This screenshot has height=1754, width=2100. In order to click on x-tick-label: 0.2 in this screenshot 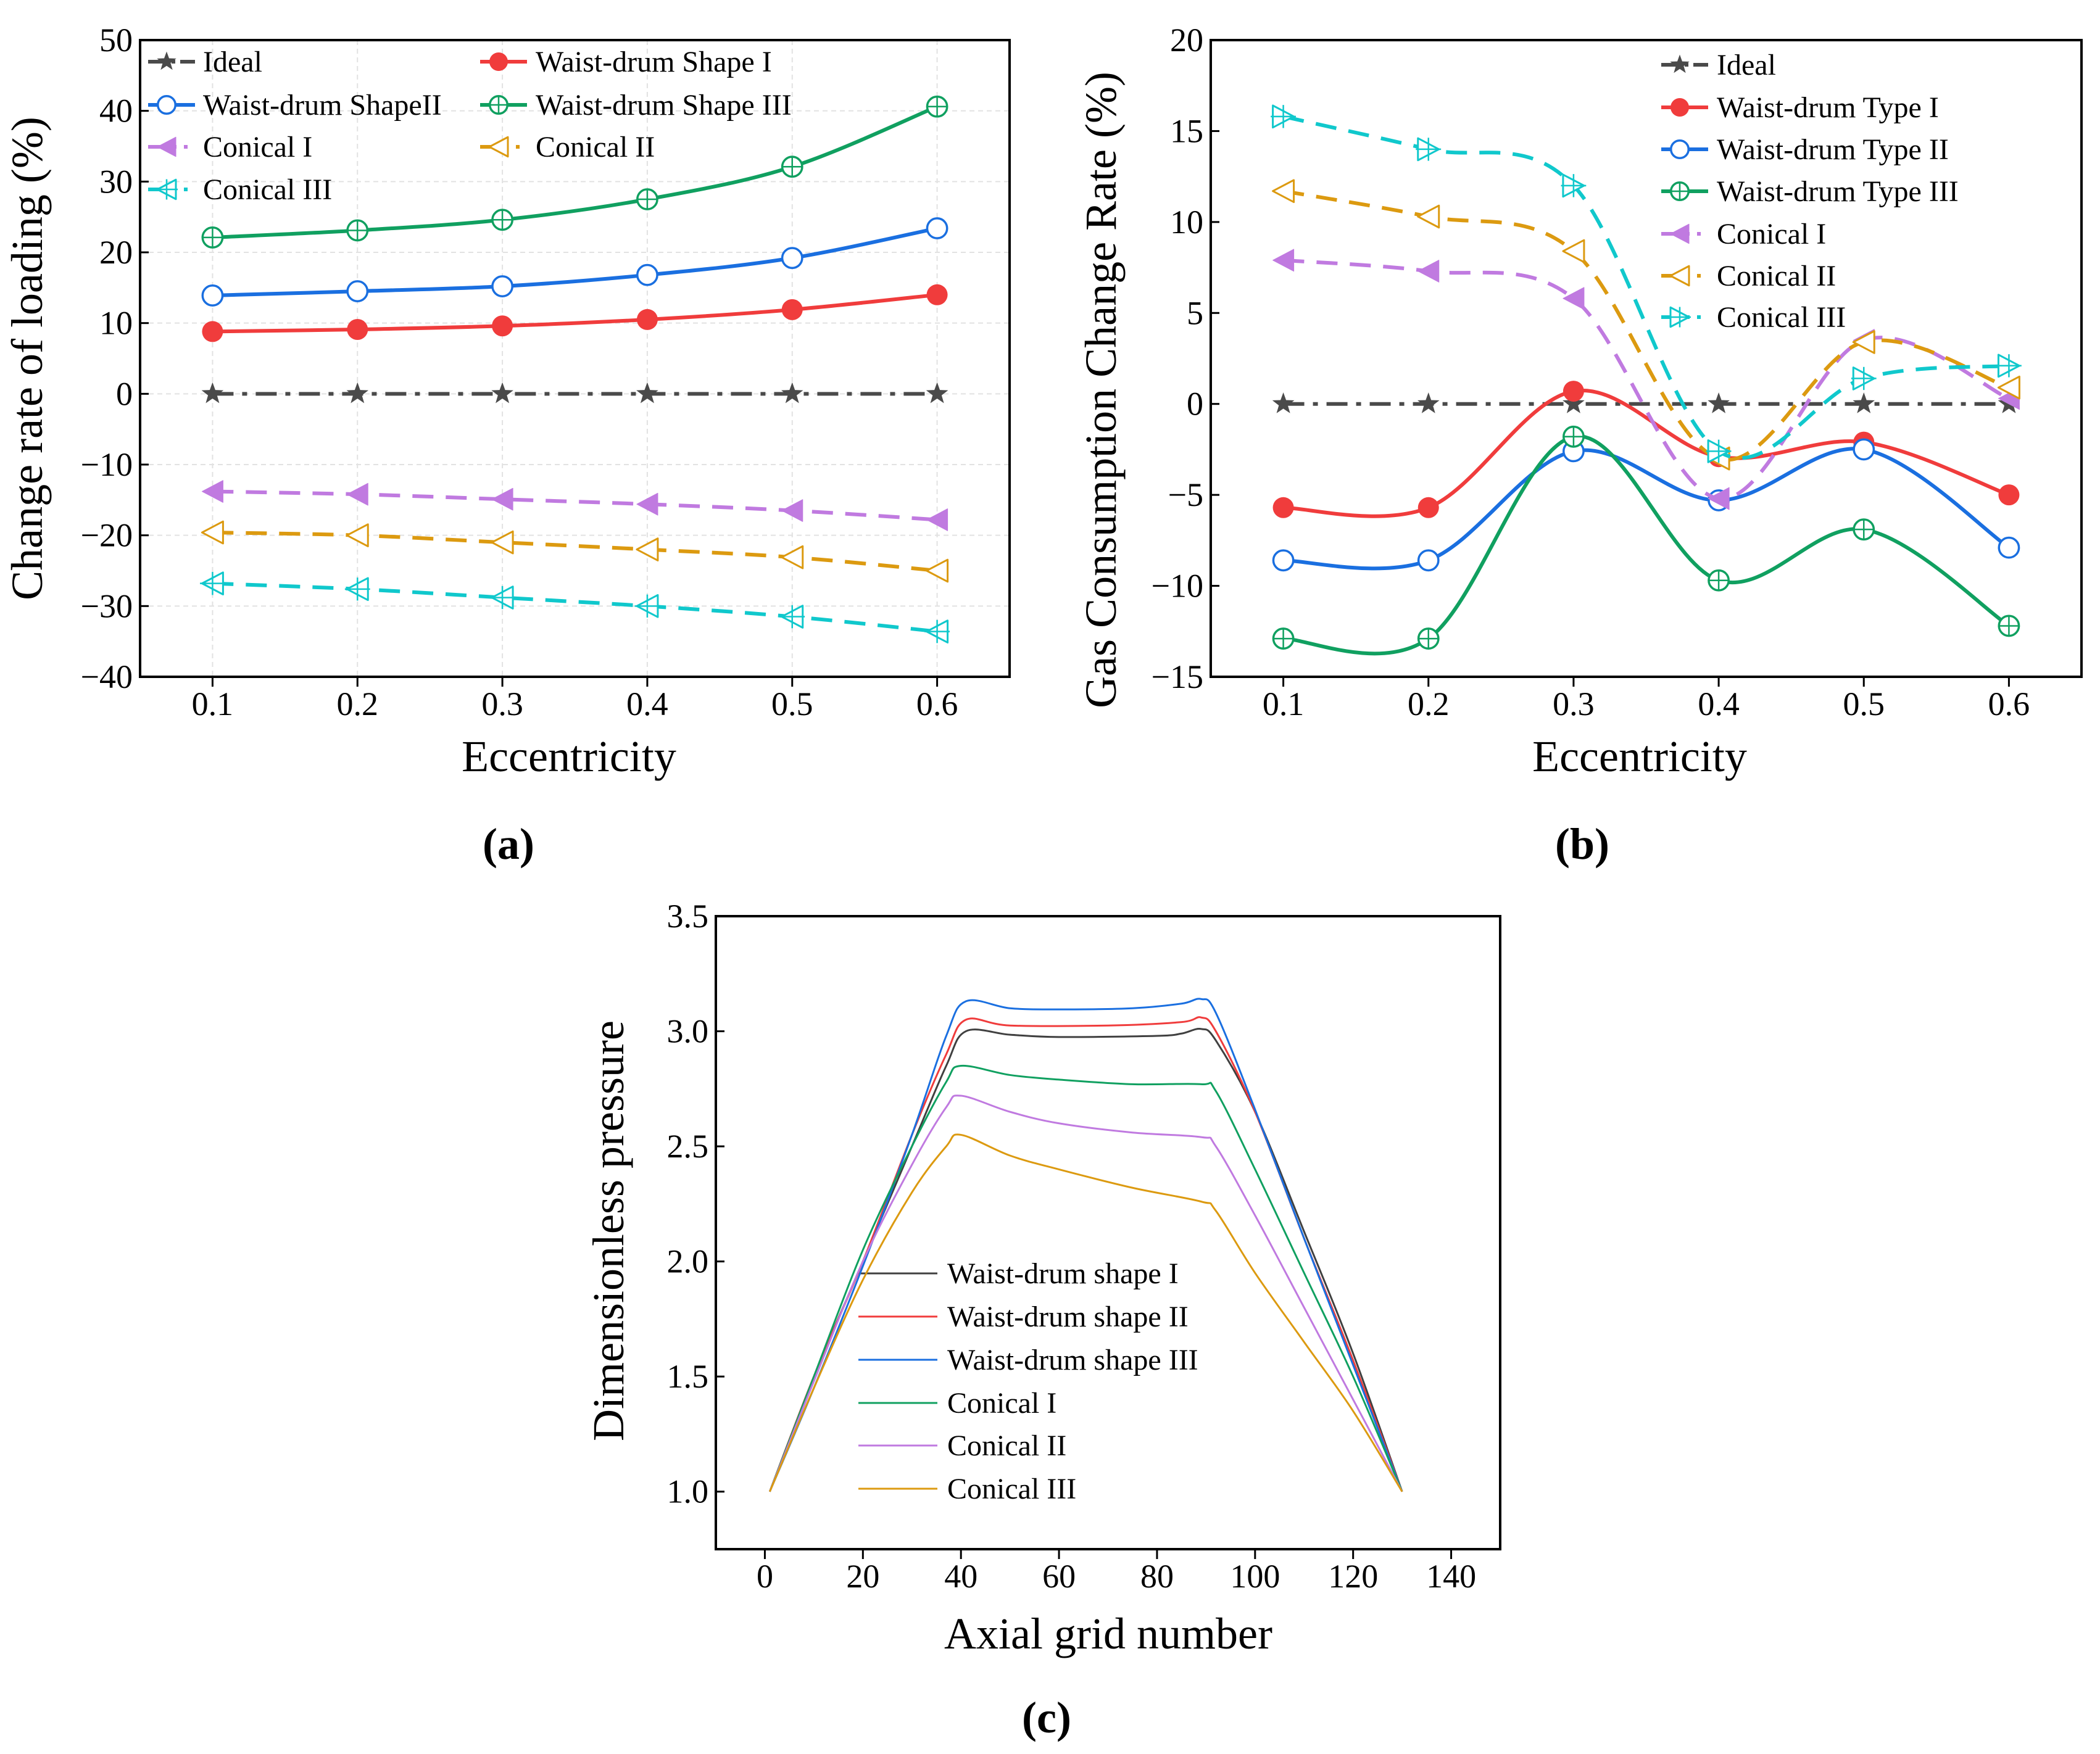, I will do `click(358, 703)`.